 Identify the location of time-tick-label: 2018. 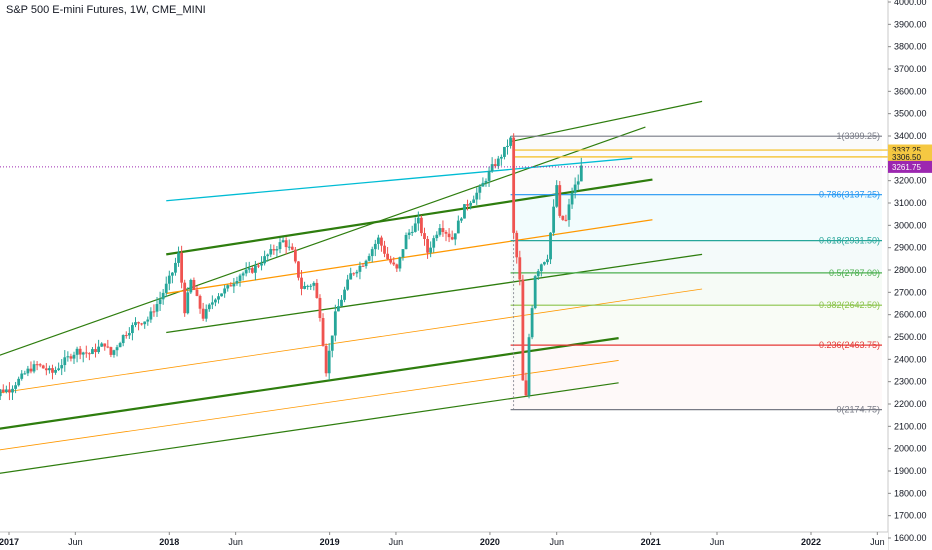
(169, 542).